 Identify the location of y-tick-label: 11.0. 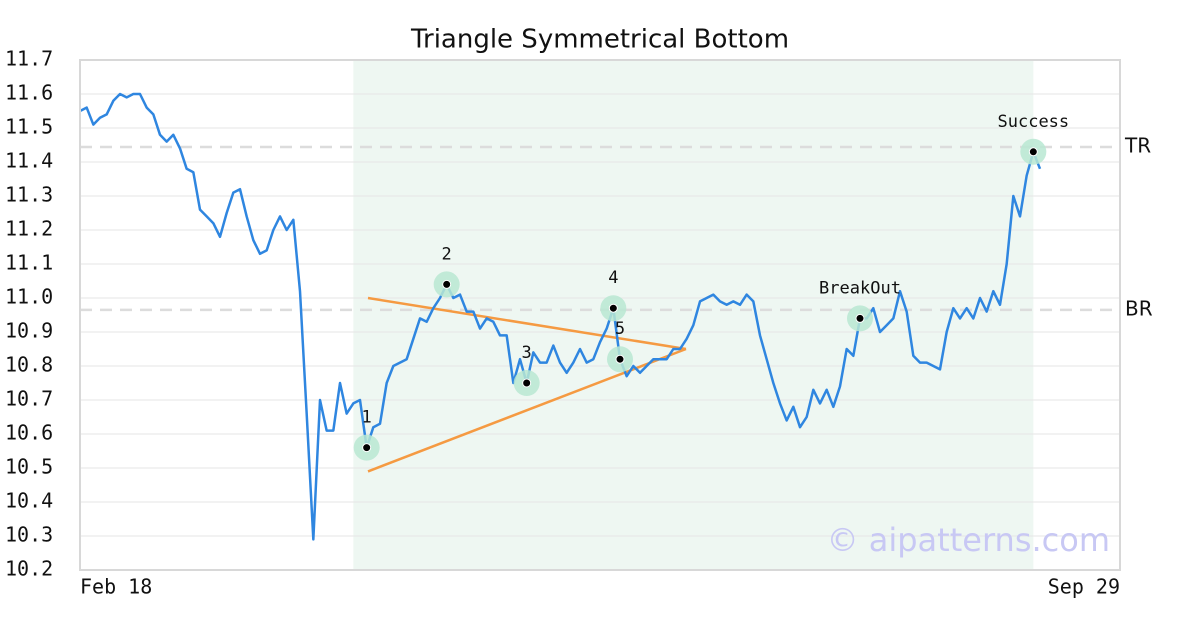
(29, 297).